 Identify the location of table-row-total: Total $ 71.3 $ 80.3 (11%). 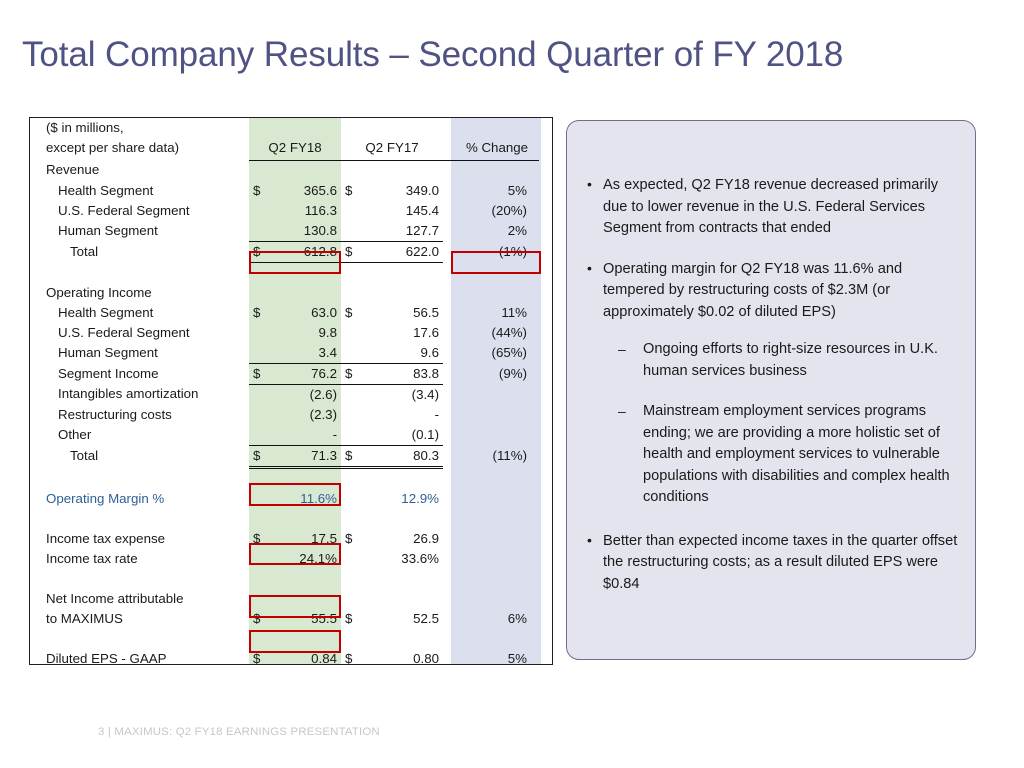
(290, 456).